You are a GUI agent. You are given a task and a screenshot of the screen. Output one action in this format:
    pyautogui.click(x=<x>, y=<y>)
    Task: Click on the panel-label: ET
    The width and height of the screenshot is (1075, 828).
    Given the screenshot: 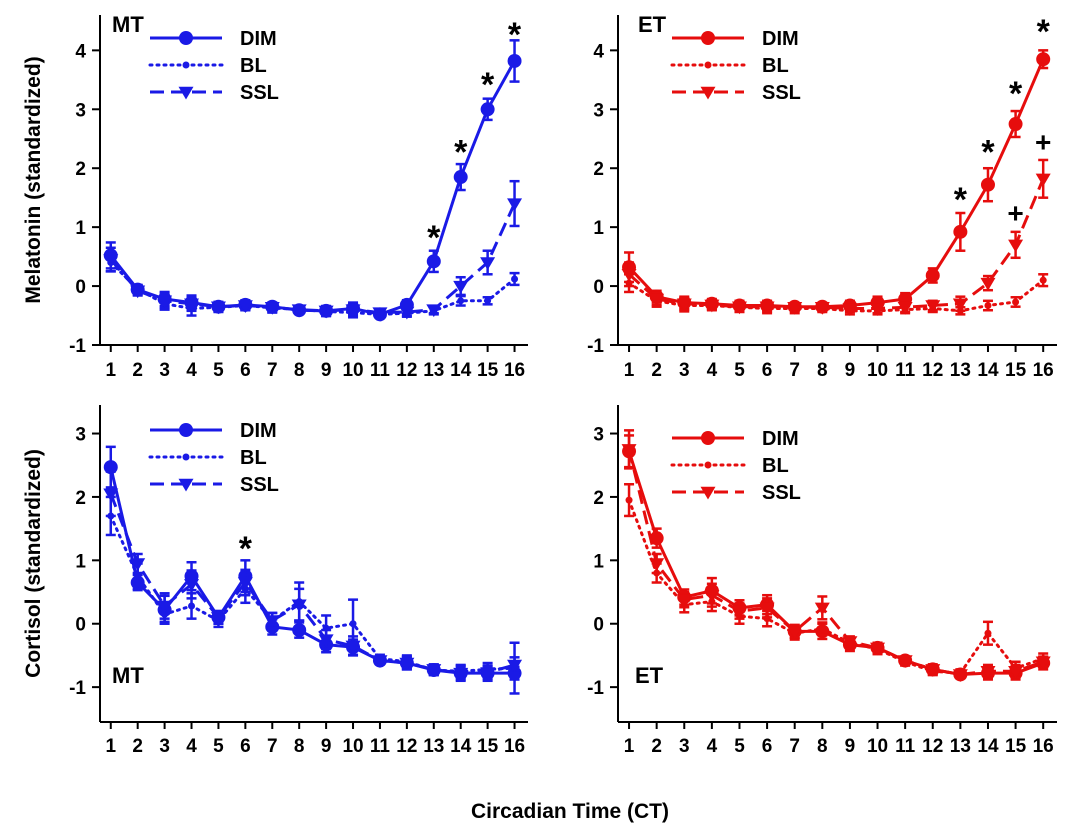 What is the action you would take?
    pyautogui.click(x=652, y=24)
    